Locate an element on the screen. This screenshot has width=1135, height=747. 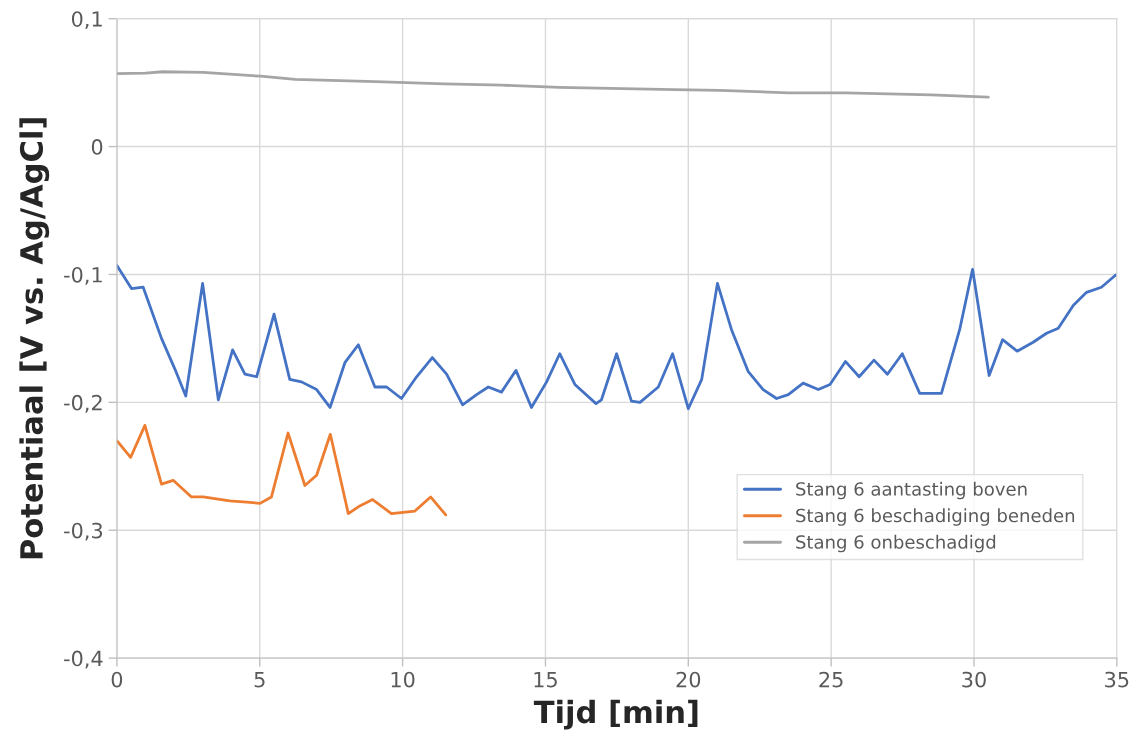
y-tick-label: -0,2 is located at coordinates (83, 403).